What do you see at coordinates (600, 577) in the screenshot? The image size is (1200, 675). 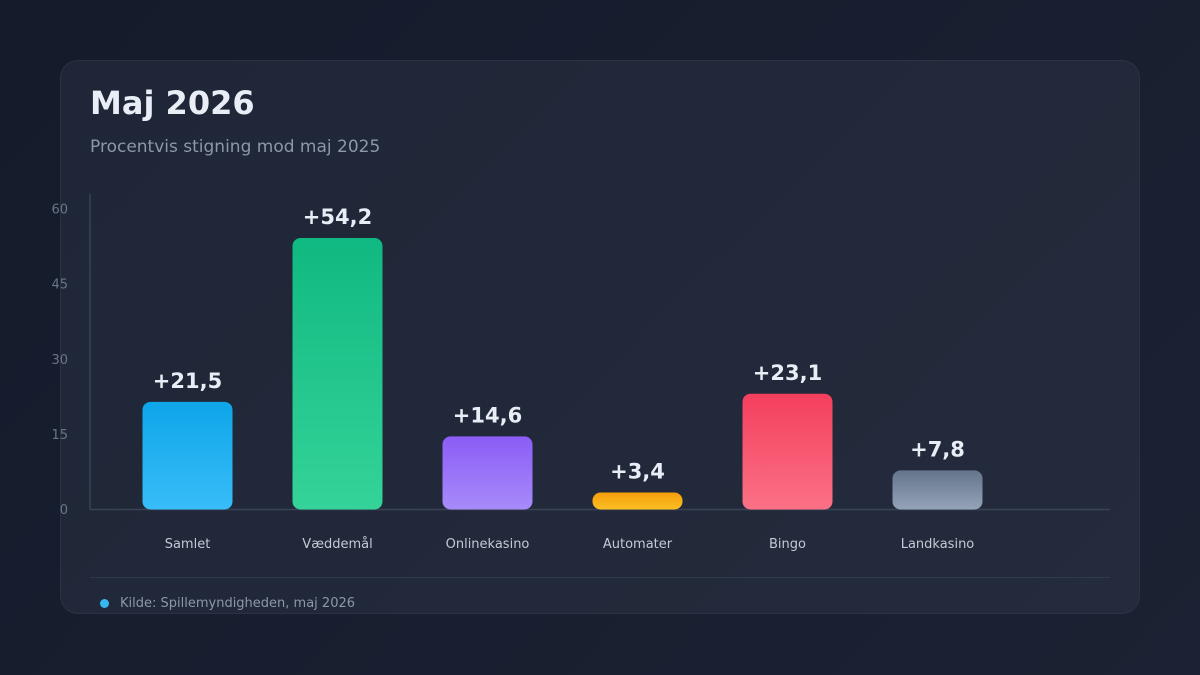 I see `footer-divider` at bounding box center [600, 577].